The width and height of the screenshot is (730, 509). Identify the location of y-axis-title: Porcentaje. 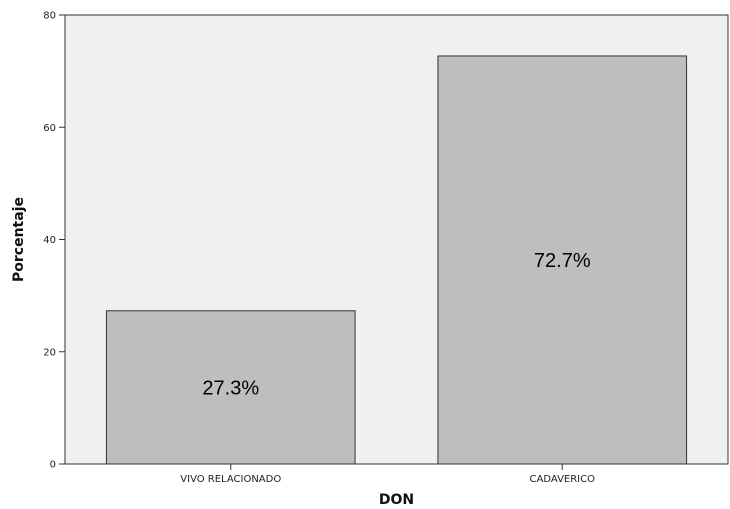
(19, 239).